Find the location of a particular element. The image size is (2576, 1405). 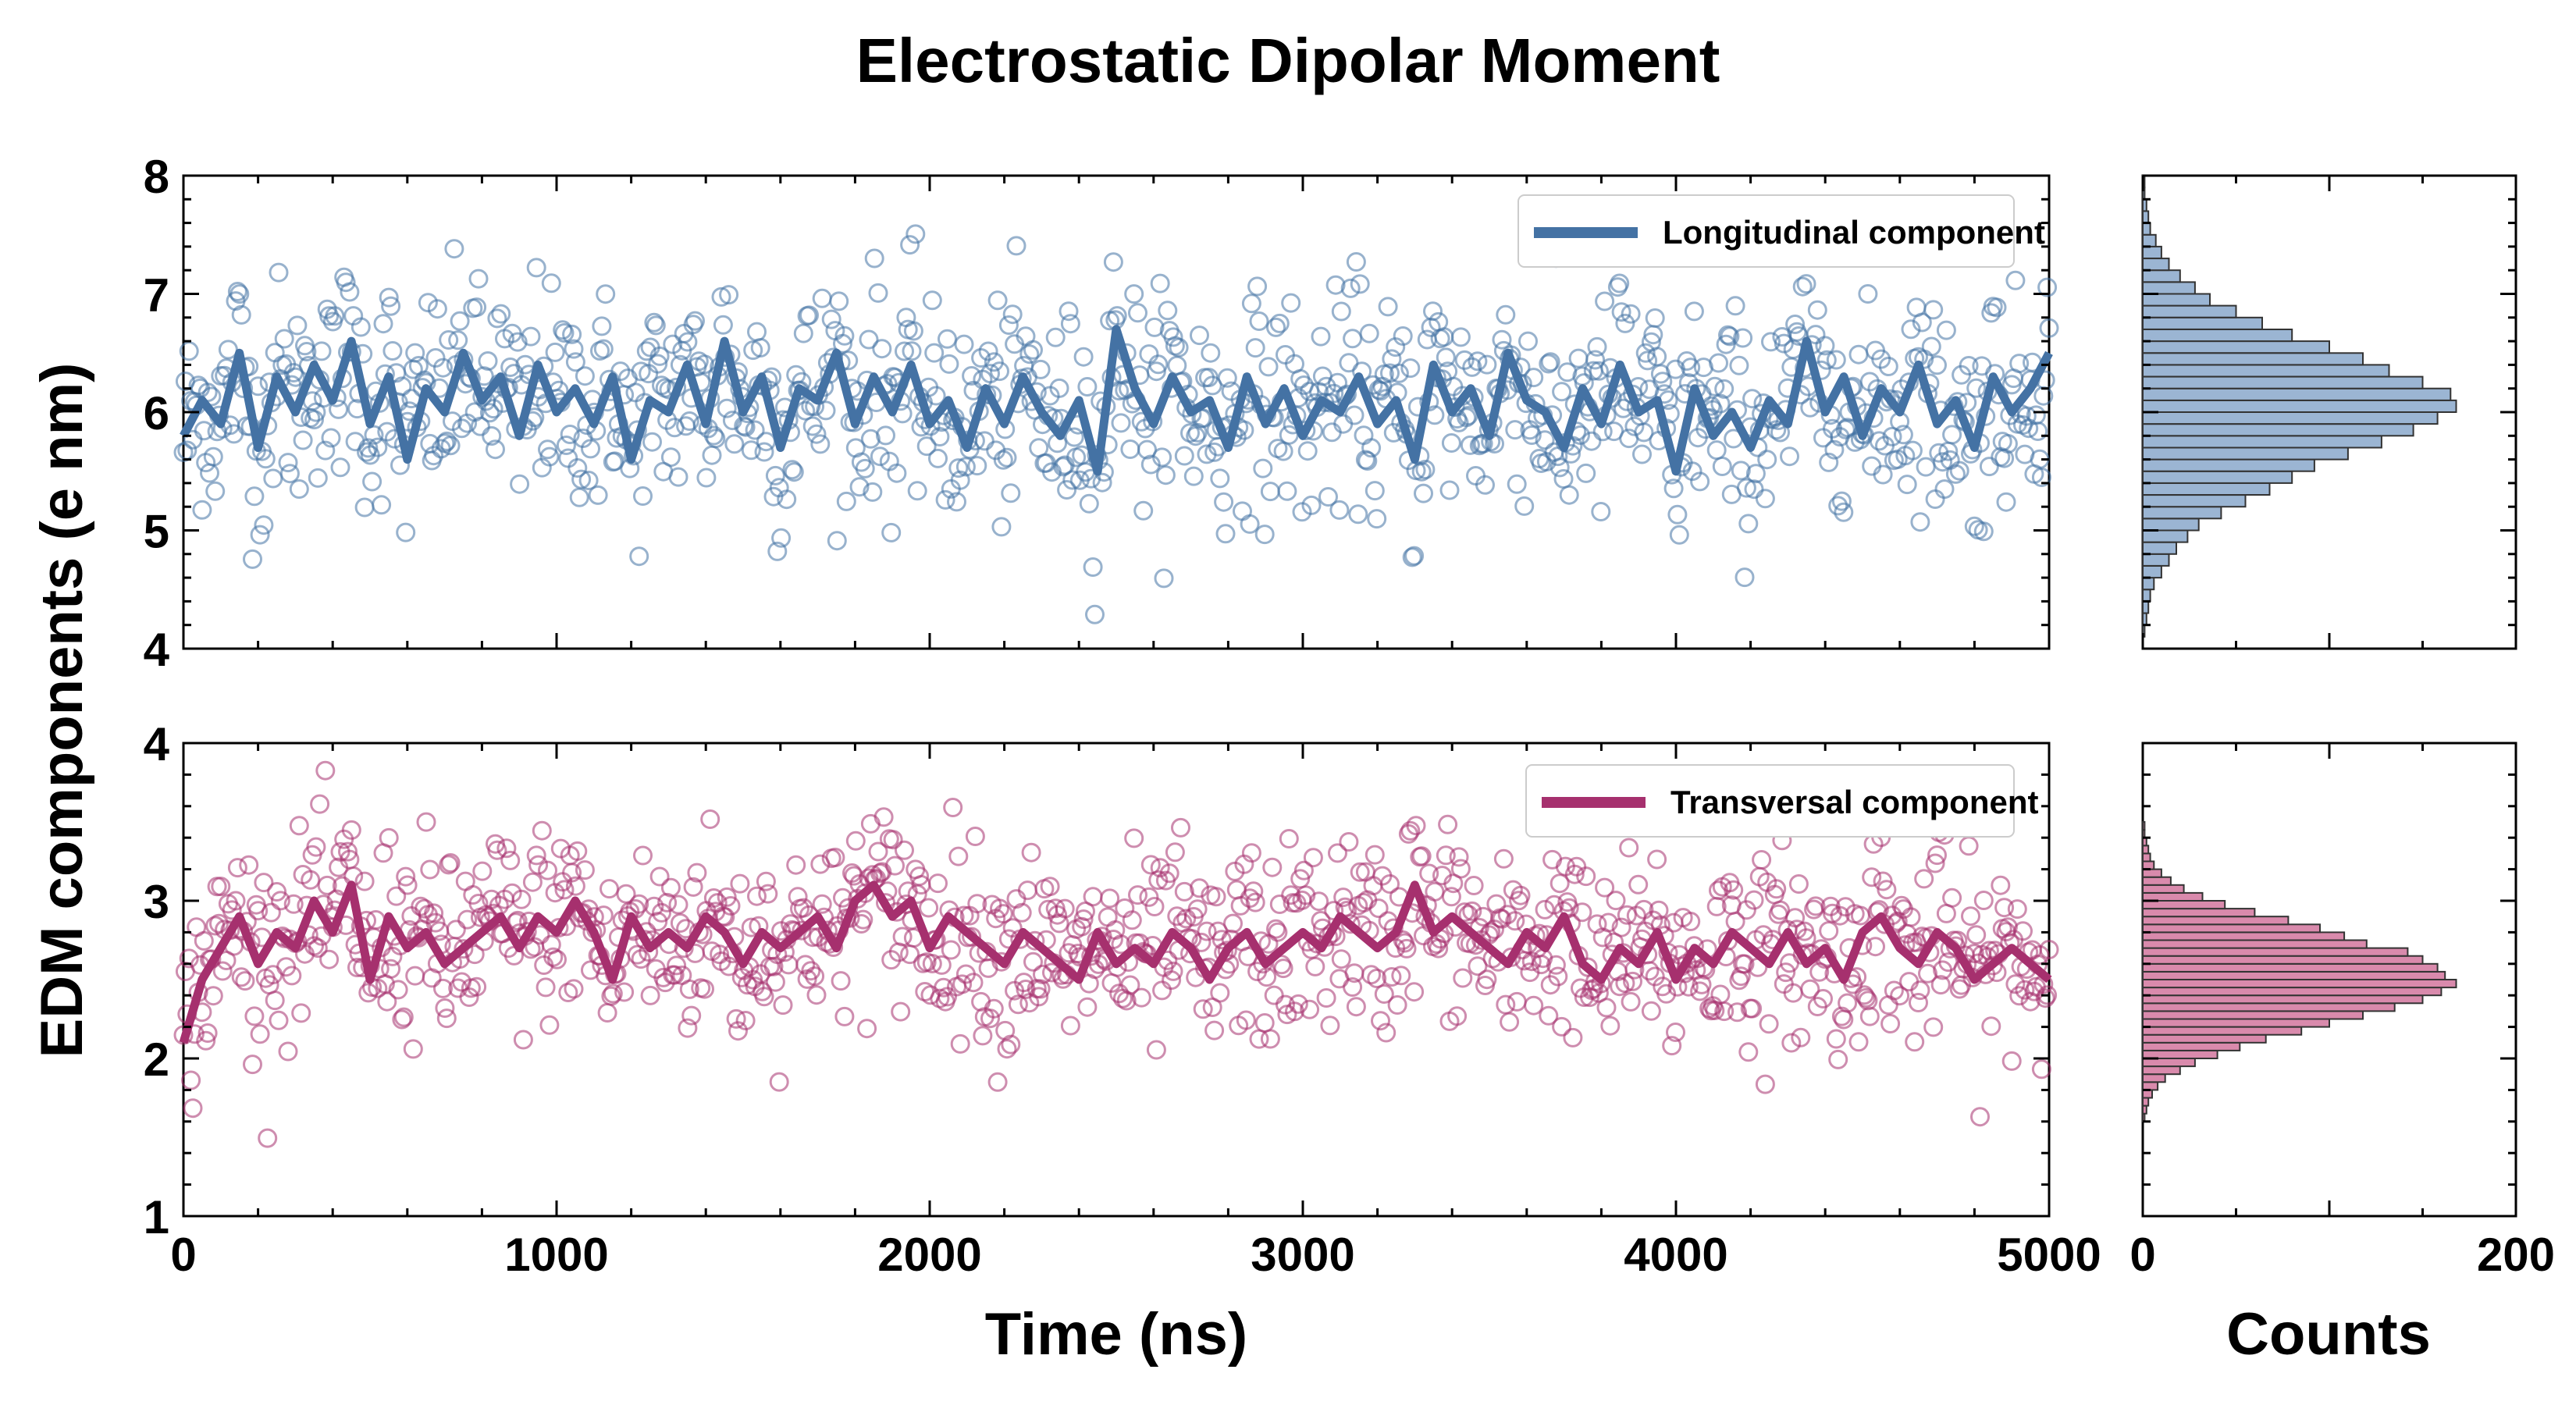

top-legend-box is located at coordinates (1766, 231).